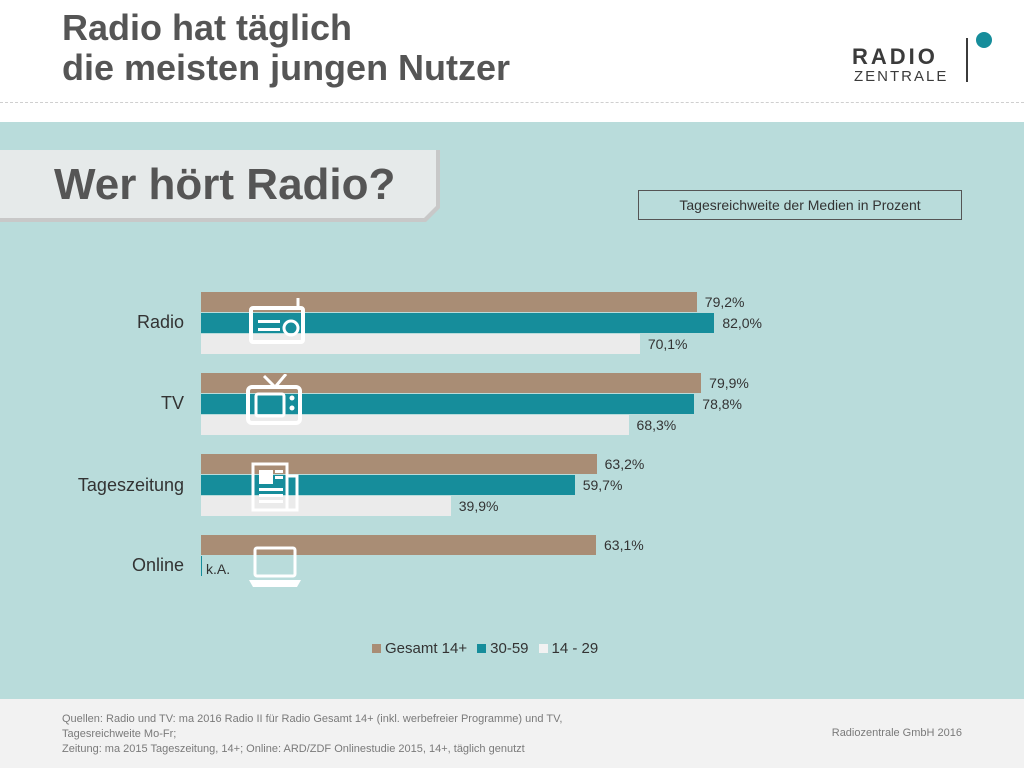  I want to click on data-label-tv-series-2: 68,3%, so click(656, 425).